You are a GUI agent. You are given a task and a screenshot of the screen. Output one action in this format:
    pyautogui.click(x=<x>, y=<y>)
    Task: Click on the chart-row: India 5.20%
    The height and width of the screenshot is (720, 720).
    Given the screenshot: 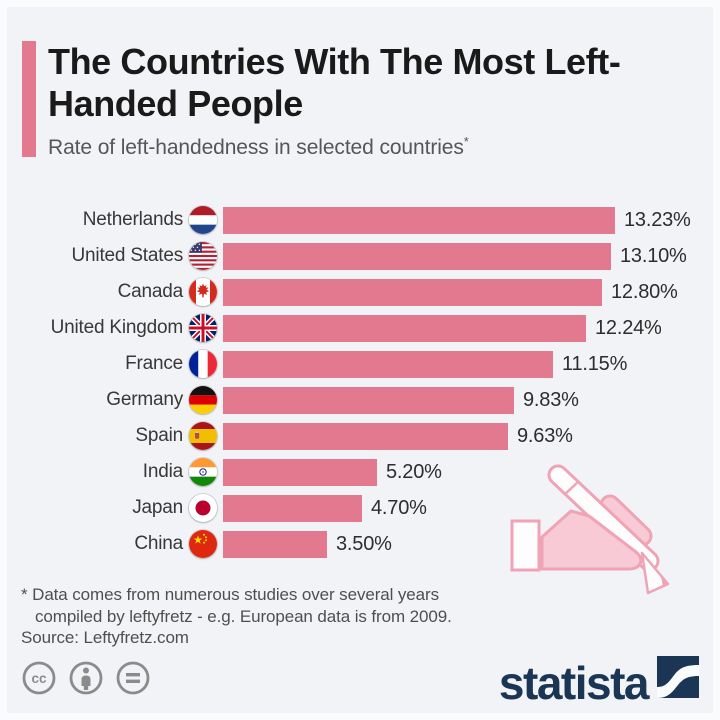 What is the action you would take?
    pyautogui.click(x=362, y=472)
    